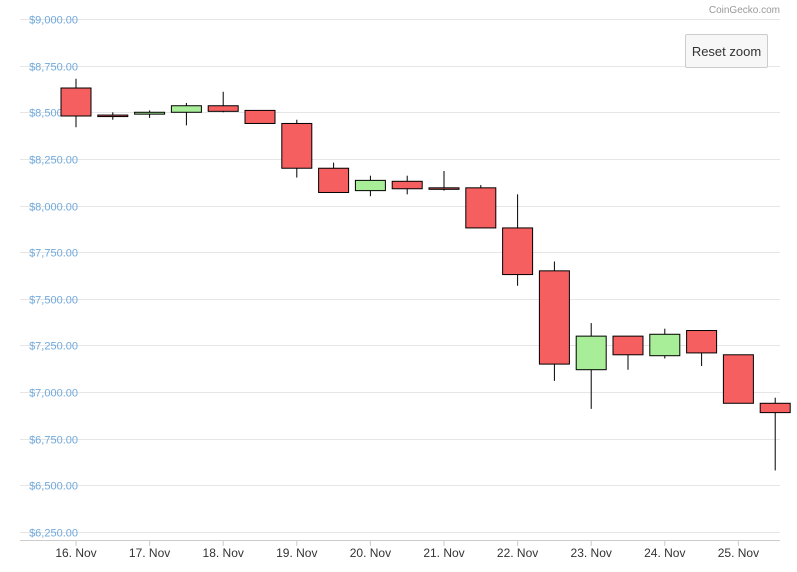 The image size is (797, 572). Describe the element at coordinates (726, 51) in the screenshot. I see `reset-zoom-button: Reset zoom` at that location.